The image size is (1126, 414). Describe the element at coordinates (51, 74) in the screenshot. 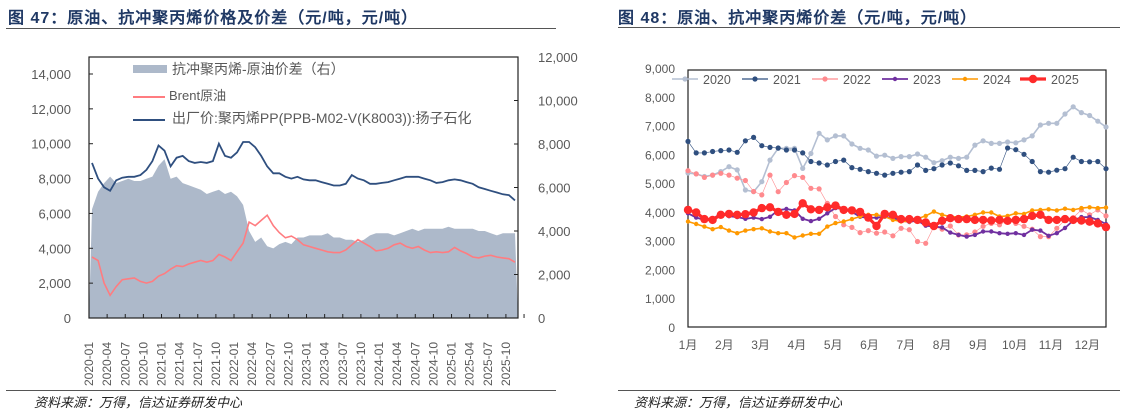

I see `left-y-tick-label: 14,000` at that location.